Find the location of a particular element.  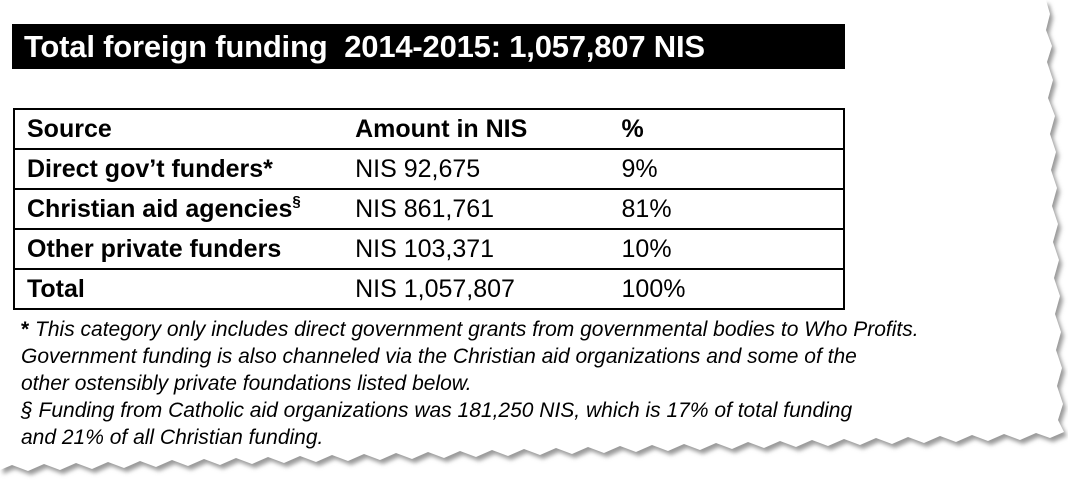

table-row: Direct gov’t funders* NIS 92,675 9% is located at coordinates (429, 169).